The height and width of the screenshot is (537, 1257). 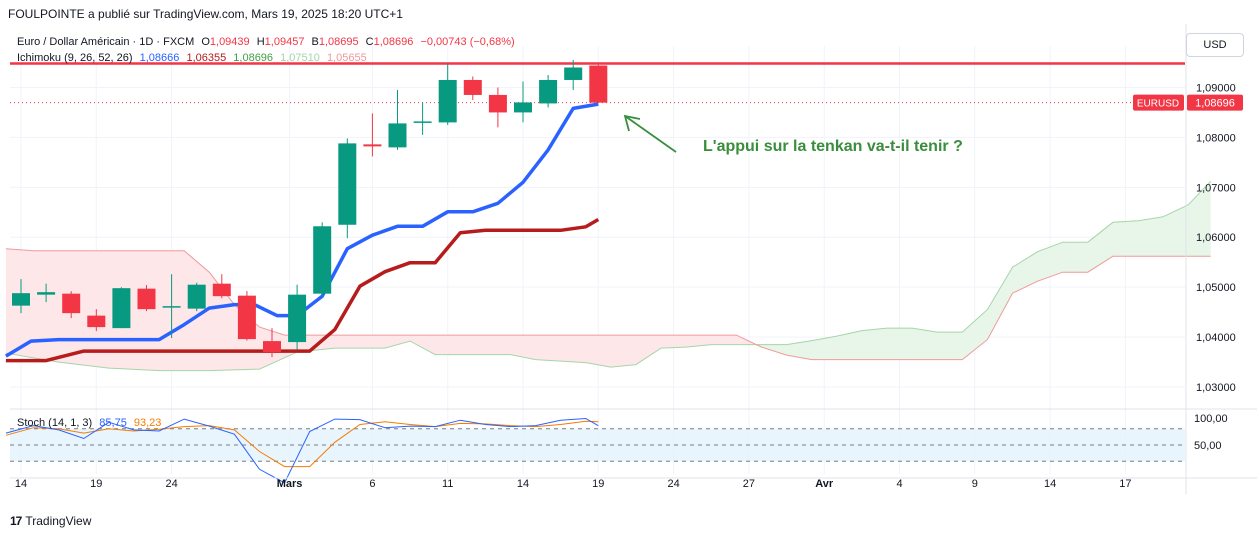 I want to click on symbol-name: Euro / Dollar Américain · 1D · FXCM, so click(x=106, y=42).